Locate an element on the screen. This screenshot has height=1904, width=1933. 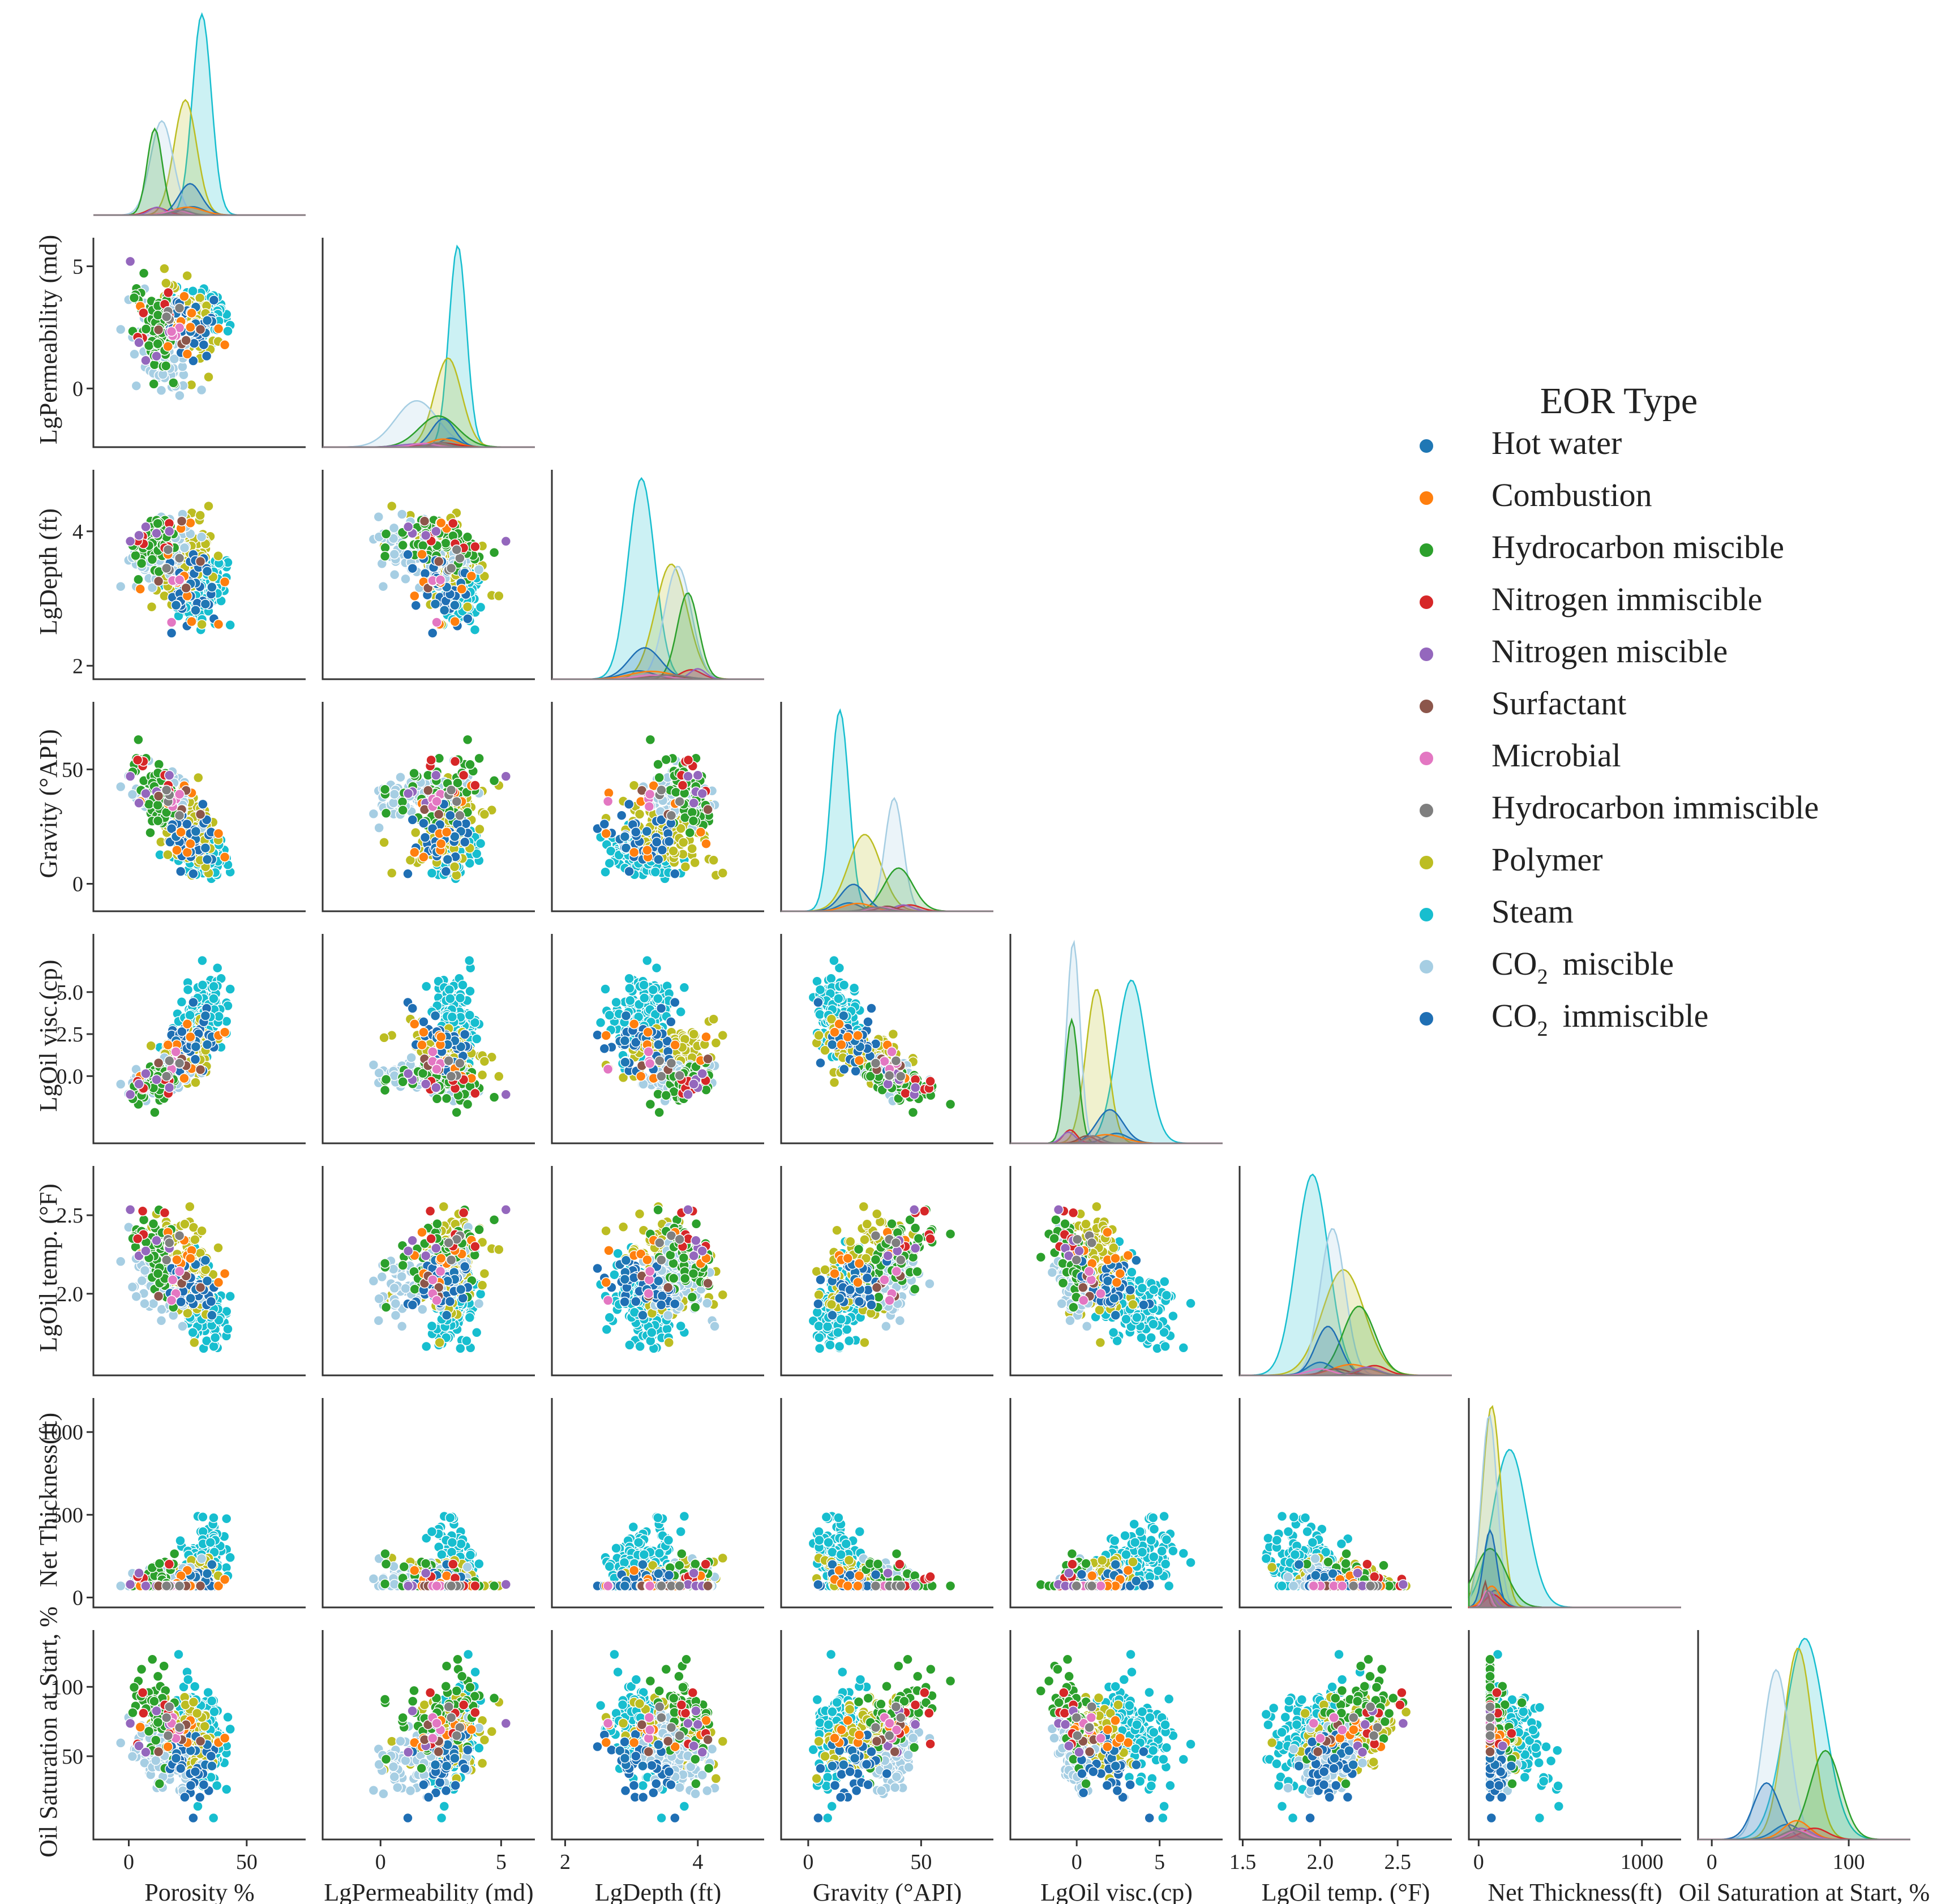
y-tick-label: 50 is located at coordinates (72, 770).